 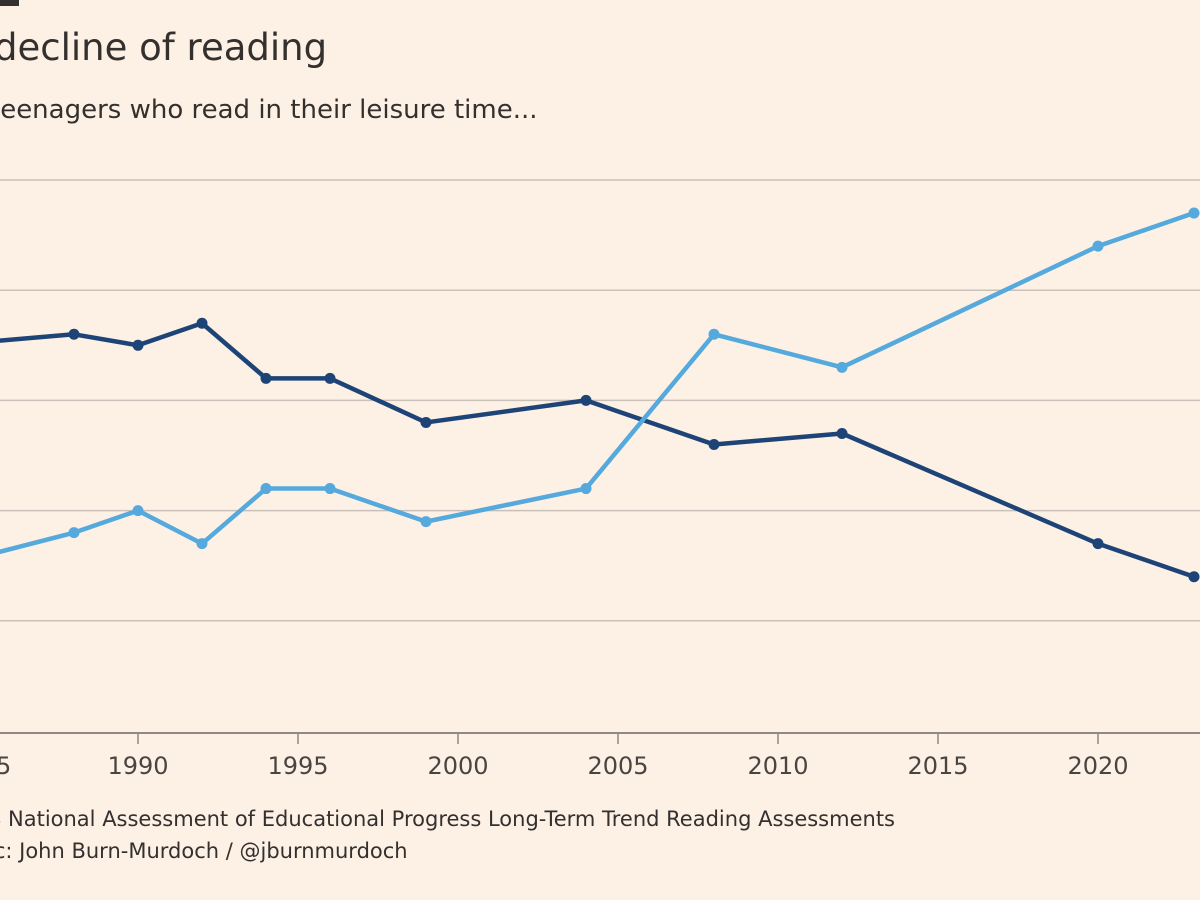 What do you see at coordinates (204, 851) in the screenshot?
I see `credit-note: ic: John Burn-Murdoch / @jburnmurdoch` at bounding box center [204, 851].